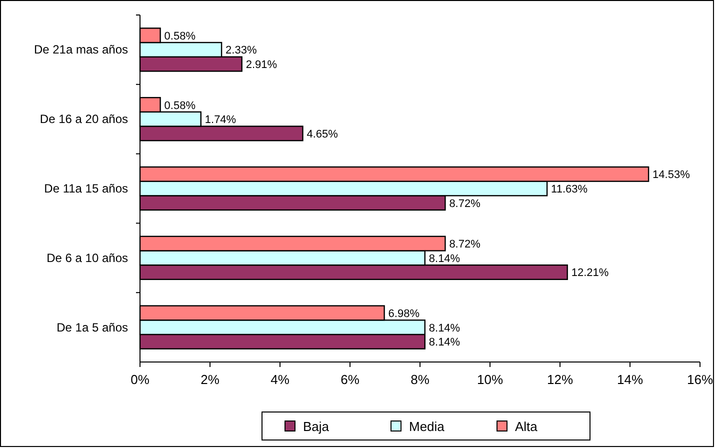  What do you see at coordinates (262, 65) in the screenshot?
I see `data-label: 2.91%` at bounding box center [262, 65].